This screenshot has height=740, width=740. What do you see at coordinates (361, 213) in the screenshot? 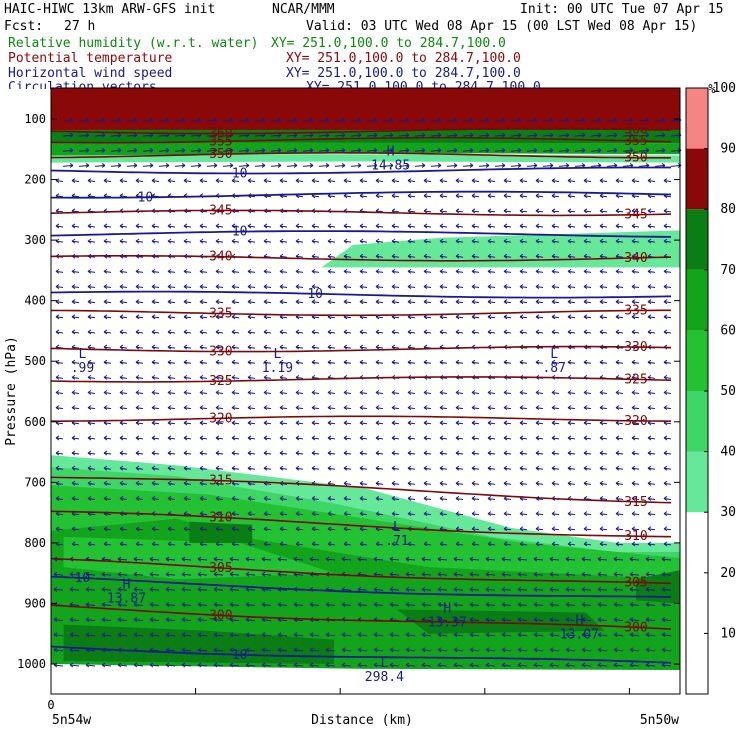
I see `theta-contour` at bounding box center [361, 213].